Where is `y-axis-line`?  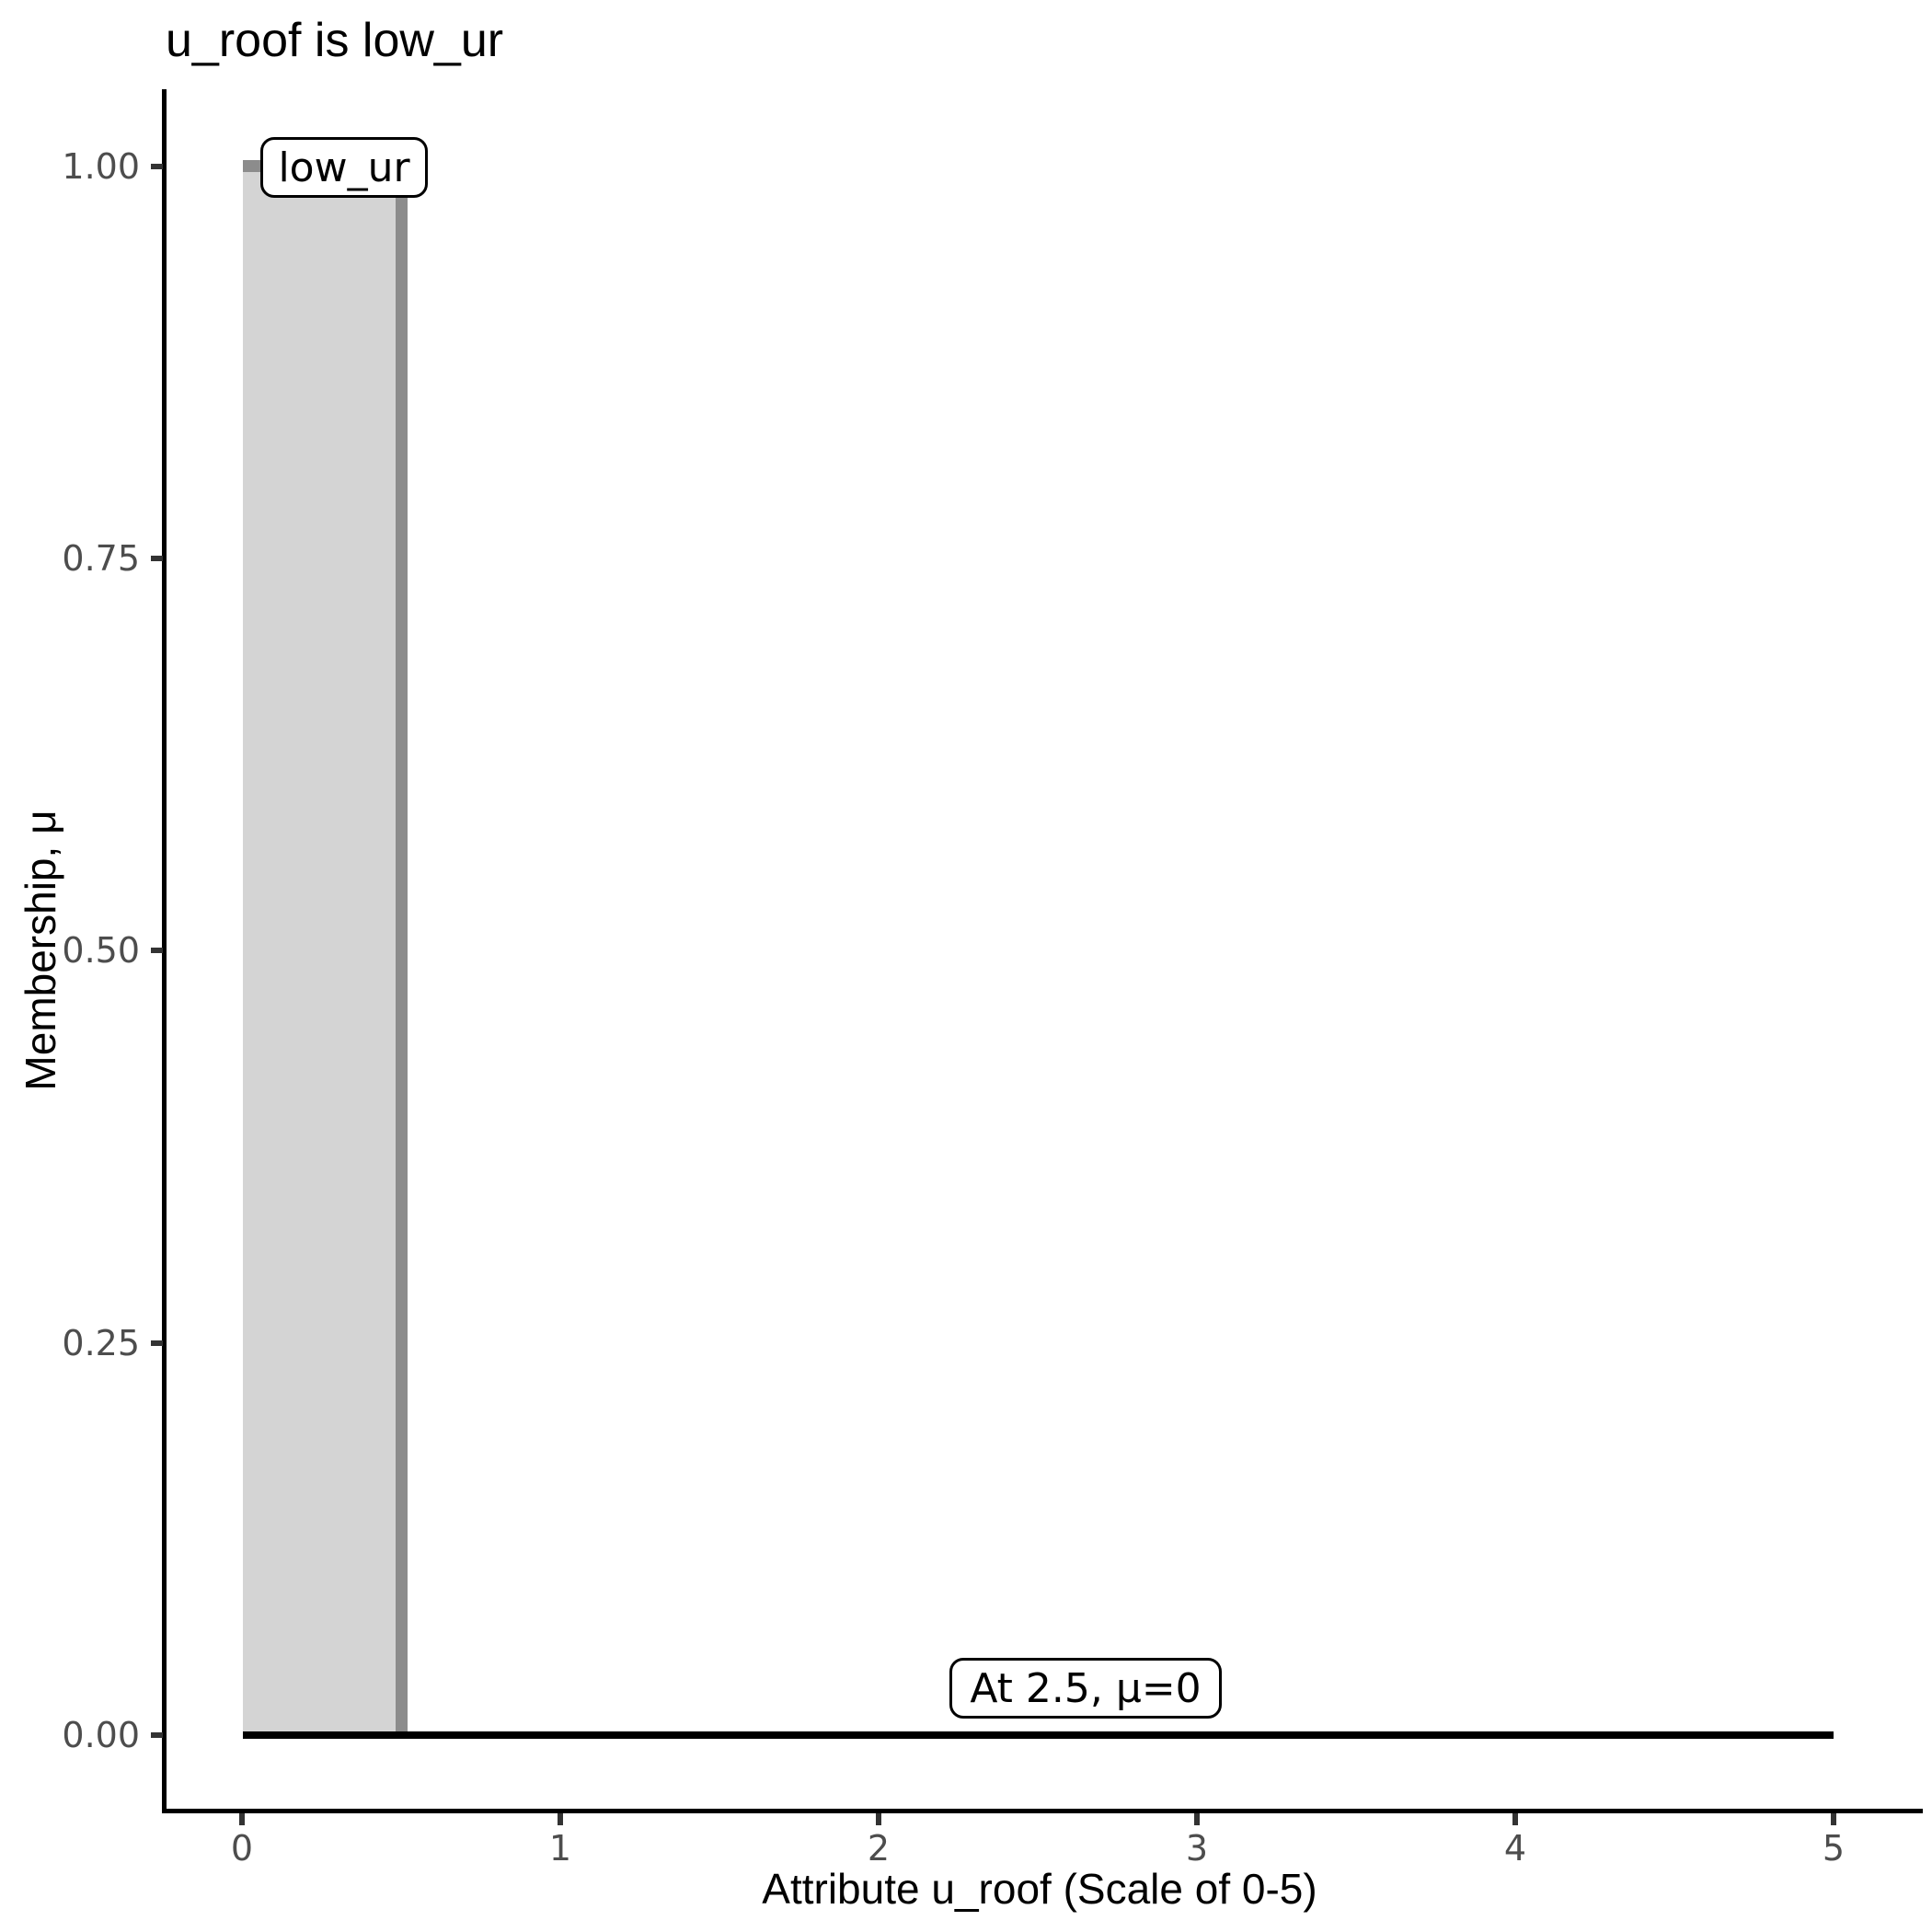
y-axis-line is located at coordinates (164, 951).